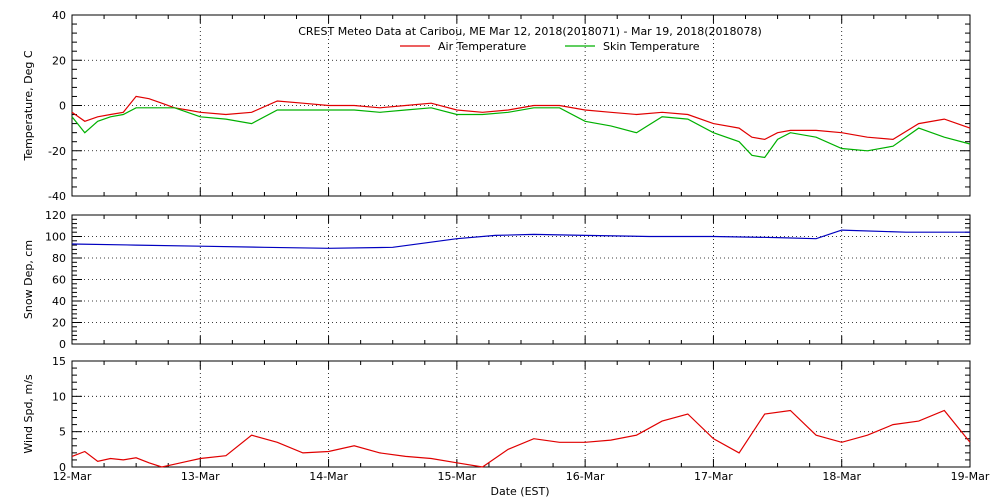 Image resolution: width=1000 pixels, height=504 pixels. I want to click on x-tick-label: 18-Mar, so click(841, 476).